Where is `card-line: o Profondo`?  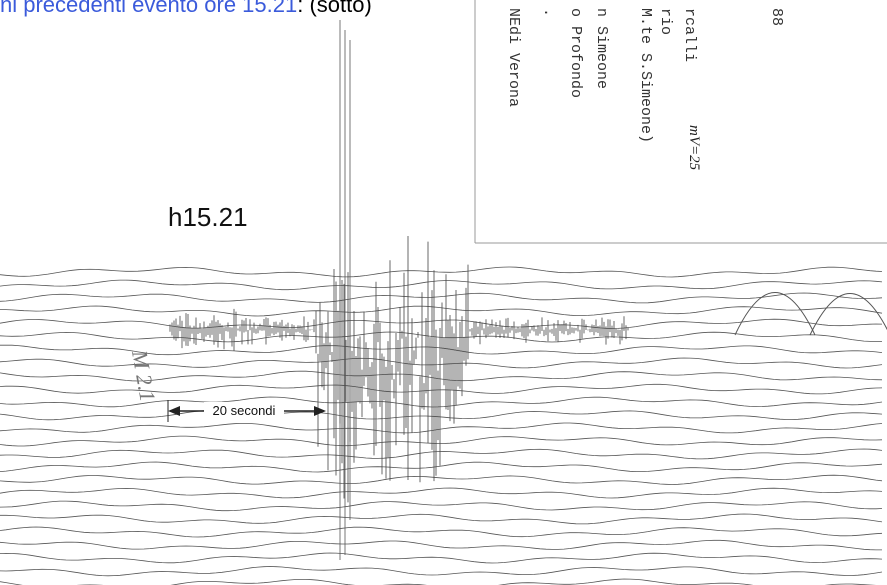
card-line: o Profondo is located at coordinates (575, 53).